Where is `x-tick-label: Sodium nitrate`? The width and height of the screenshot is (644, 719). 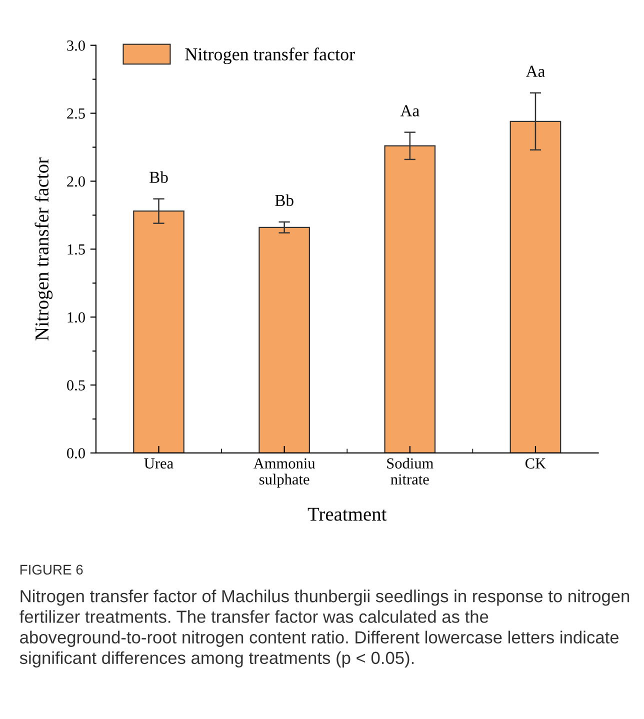 x-tick-label: Sodium nitrate is located at coordinates (410, 471).